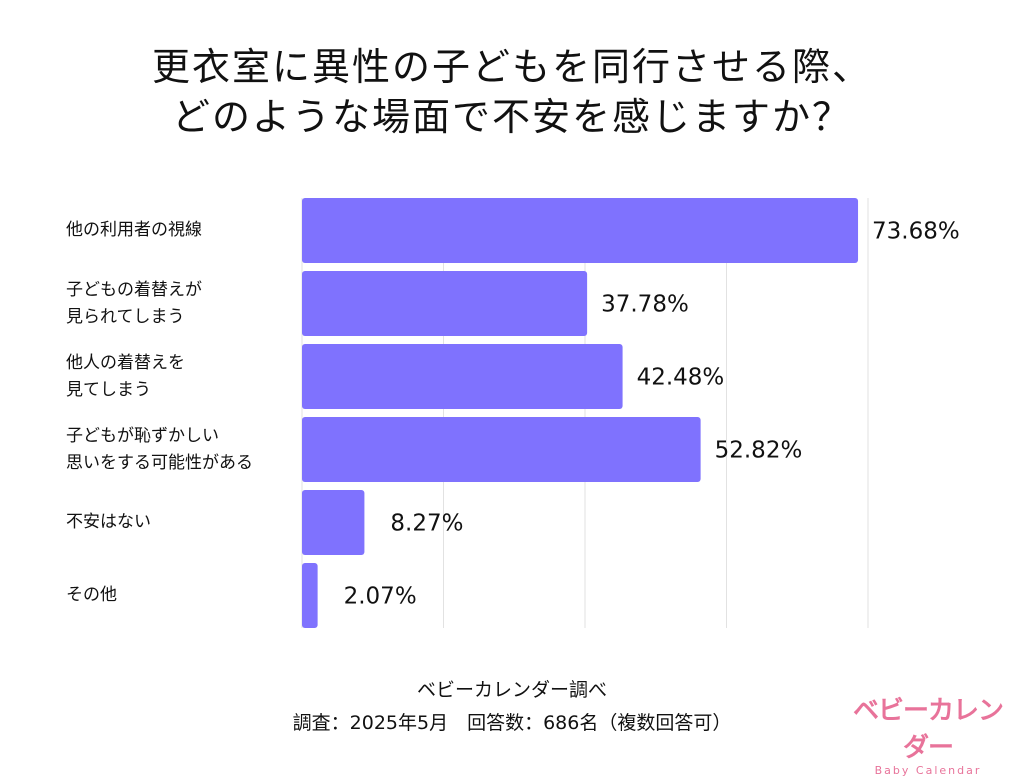  I want to click on data-label: 73.68%, so click(916, 232).